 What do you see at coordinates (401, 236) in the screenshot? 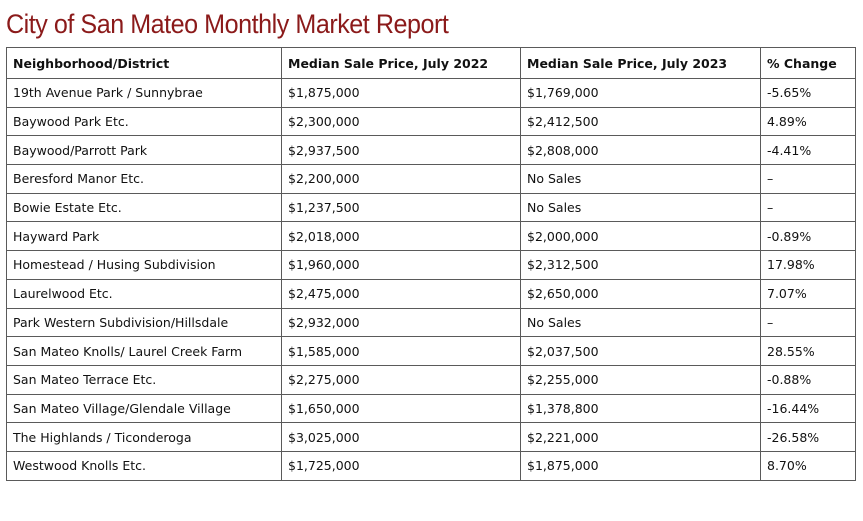
I see `cell-price-2022: $2,018,000` at bounding box center [401, 236].